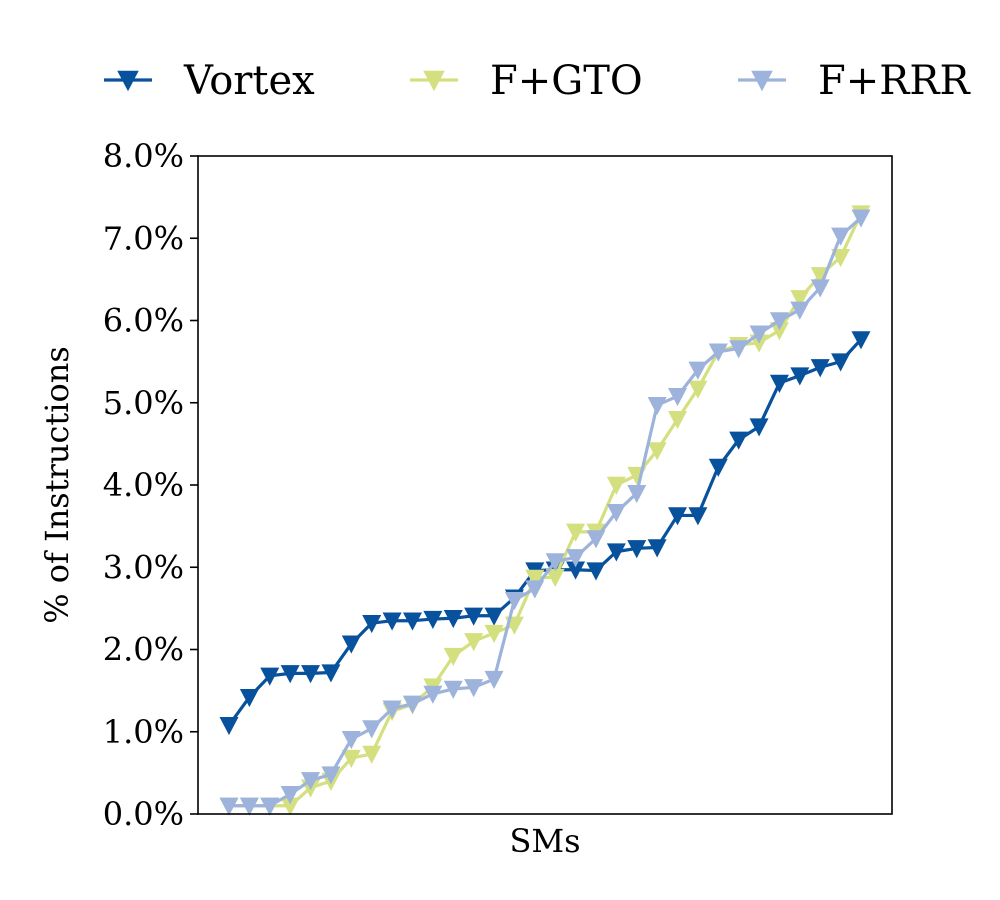 This screenshot has height=900, width=1000. What do you see at coordinates (143, 156) in the screenshot?
I see `y-tick-label: 8.0%` at bounding box center [143, 156].